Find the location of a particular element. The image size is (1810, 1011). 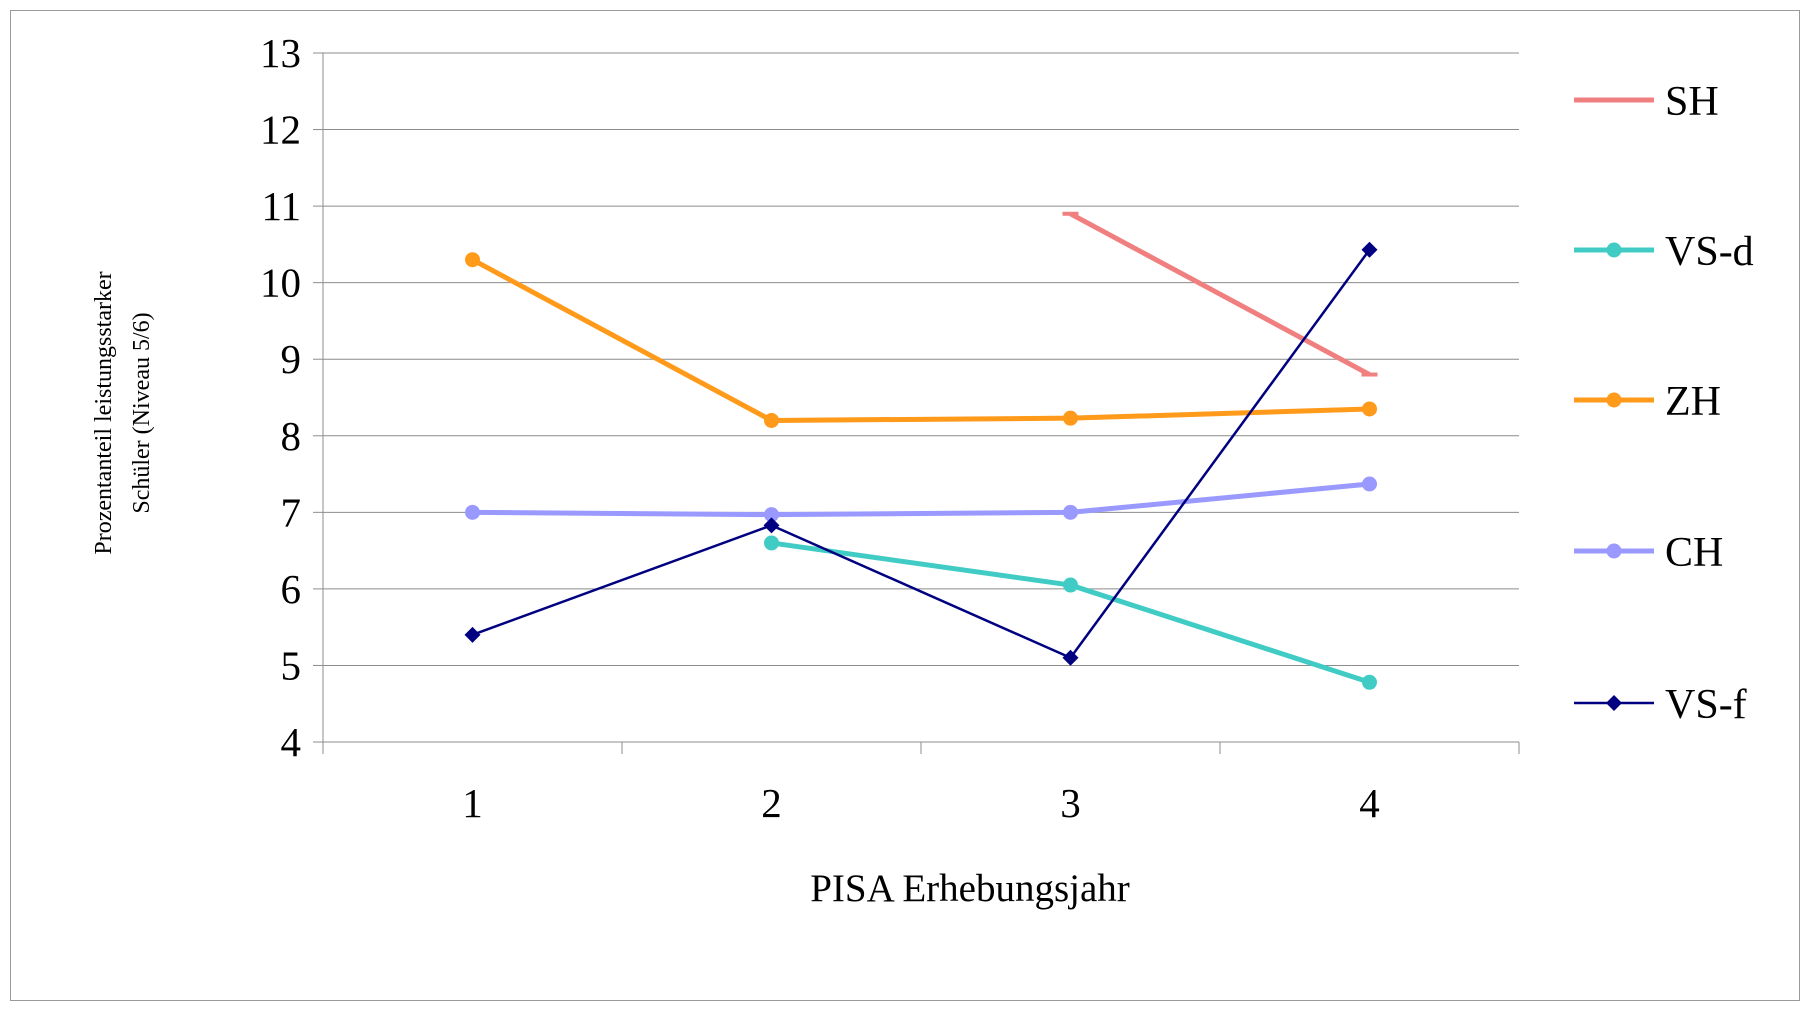

legend-item-sh: SH is located at coordinates (1646, 102).